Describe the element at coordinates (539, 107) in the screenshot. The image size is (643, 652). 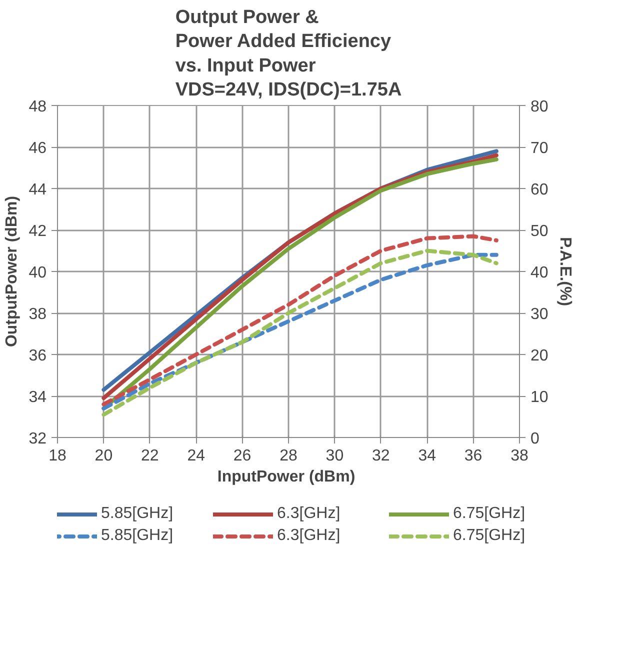
I see `y2-tick-label: 80` at that location.